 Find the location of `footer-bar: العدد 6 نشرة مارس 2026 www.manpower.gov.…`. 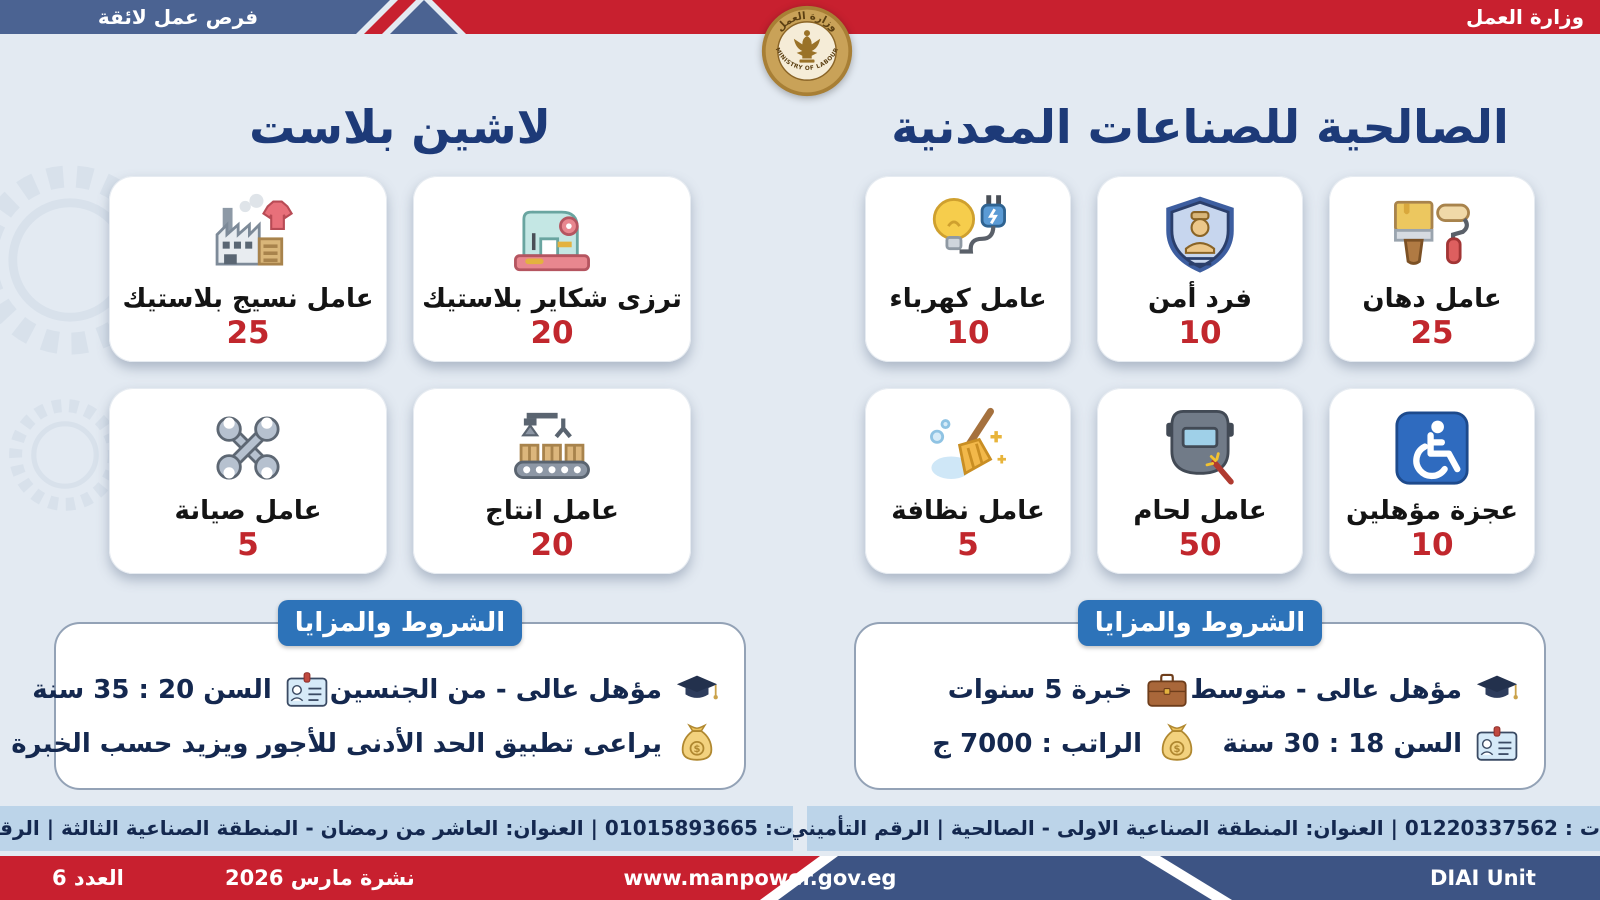

footer-bar: العدد 6 نشرة مارس 2026 www.manpower.gov.… is located at coordinates (800, 878).